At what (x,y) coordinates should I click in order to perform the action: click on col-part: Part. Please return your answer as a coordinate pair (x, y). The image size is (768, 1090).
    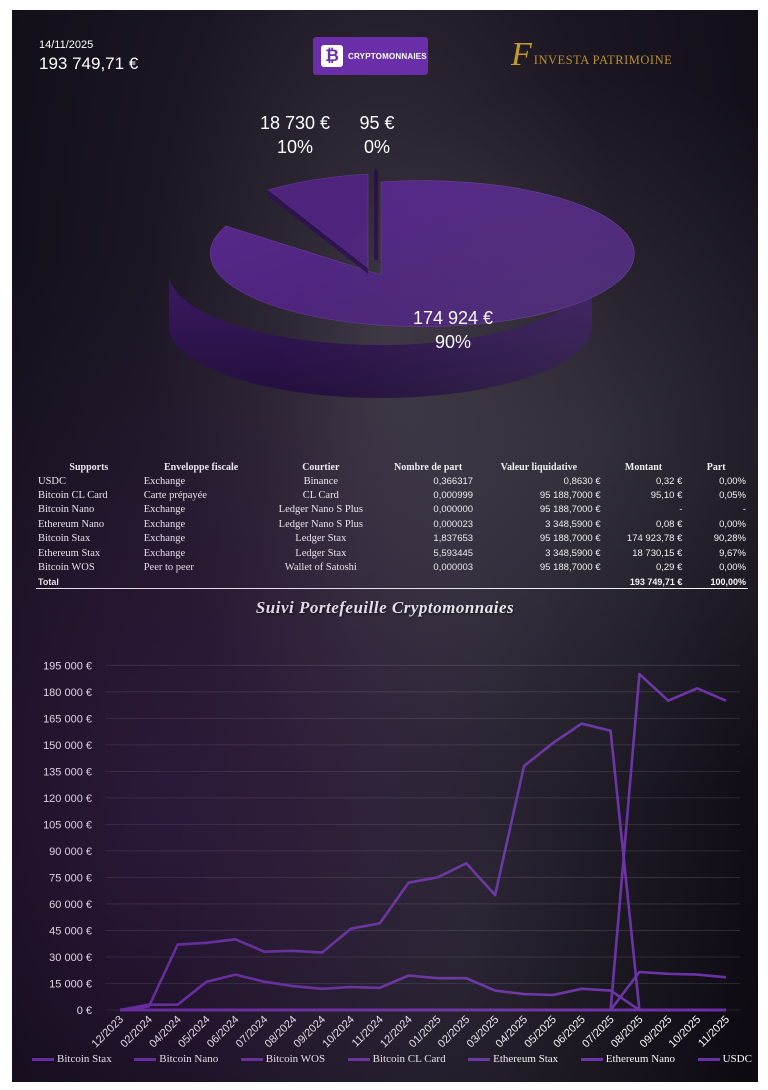
    Looking at the image, I should click on (716, 467).